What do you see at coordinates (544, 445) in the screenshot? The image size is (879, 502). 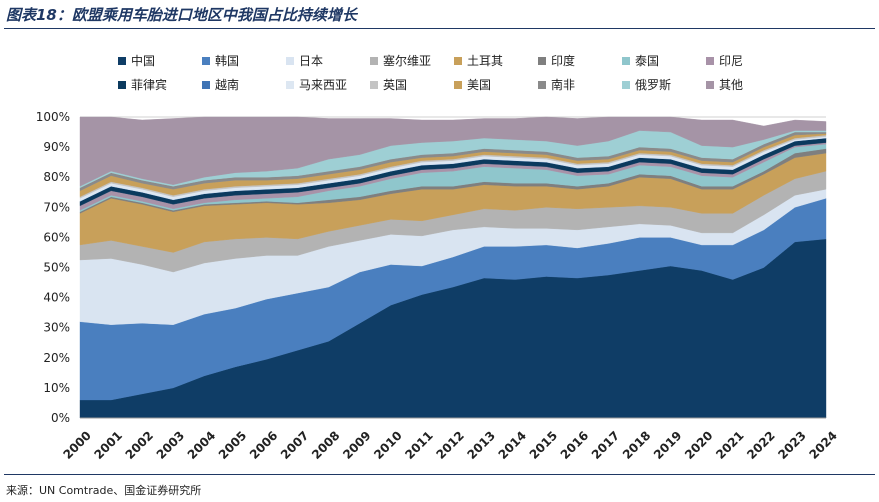 I see `x-tick-label: 2015` at bounding box center [544, 445].